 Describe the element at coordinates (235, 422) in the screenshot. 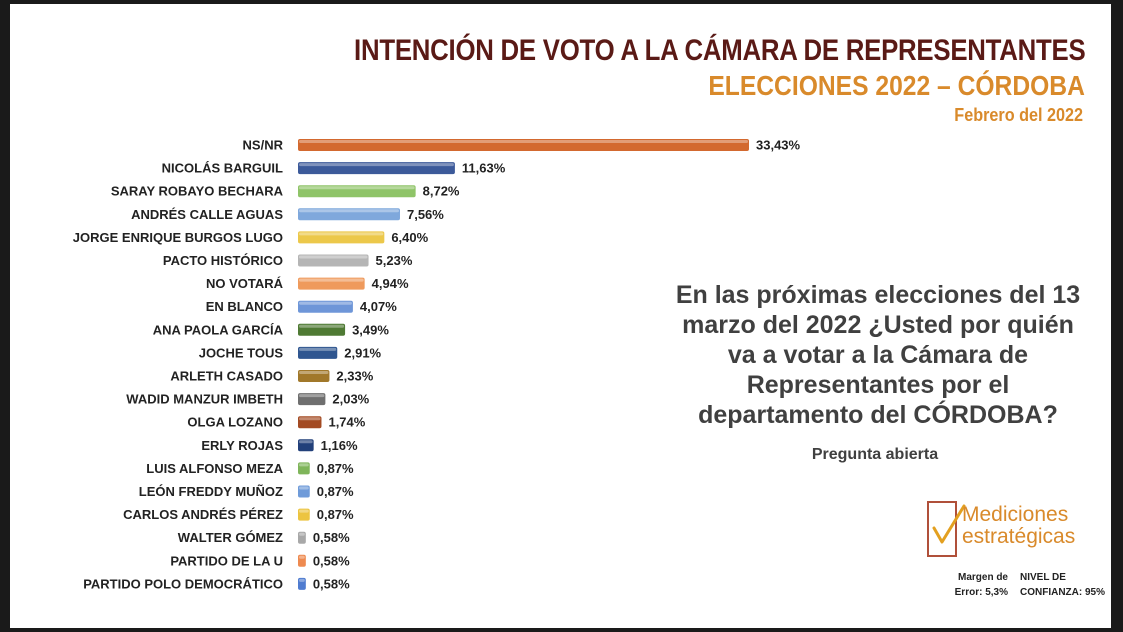

I see `category-label: OLGA LOZANO` at that location.